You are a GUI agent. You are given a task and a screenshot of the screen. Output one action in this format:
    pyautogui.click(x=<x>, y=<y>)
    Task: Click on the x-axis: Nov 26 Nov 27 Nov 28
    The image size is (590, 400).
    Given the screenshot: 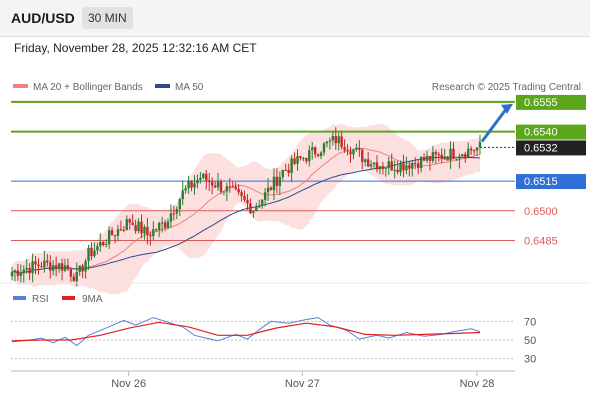 What is the action you would take?
    pyautogui.click(x=302, y=380)
    